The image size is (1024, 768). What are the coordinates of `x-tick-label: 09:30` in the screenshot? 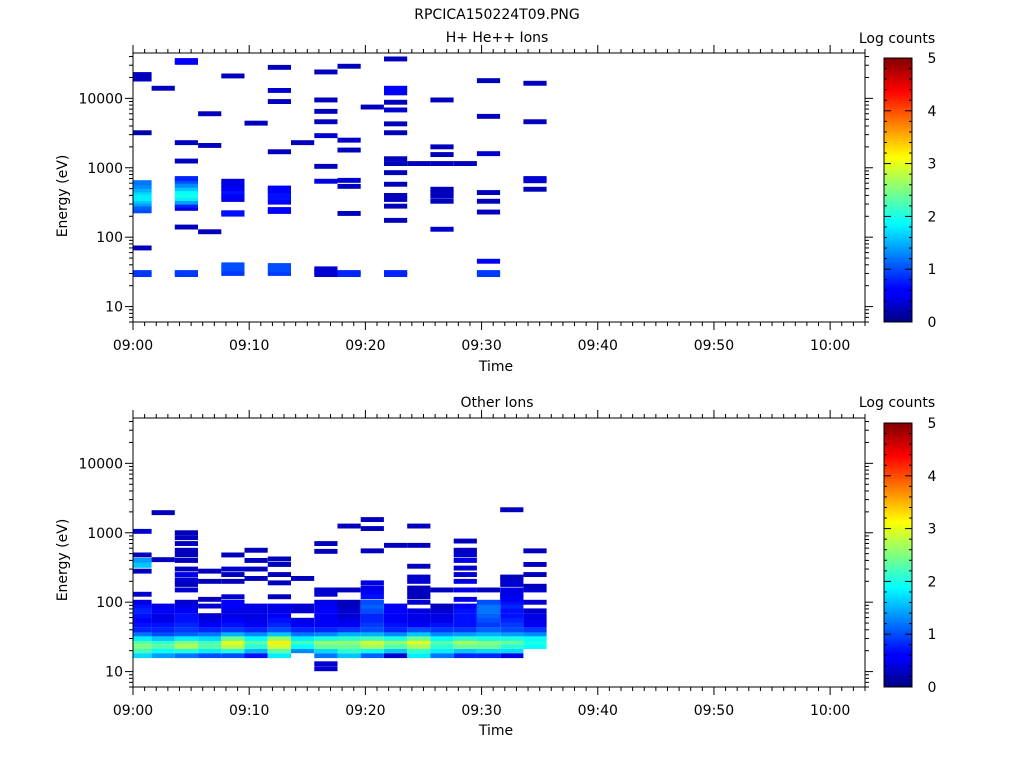 It's located at (481, 711).